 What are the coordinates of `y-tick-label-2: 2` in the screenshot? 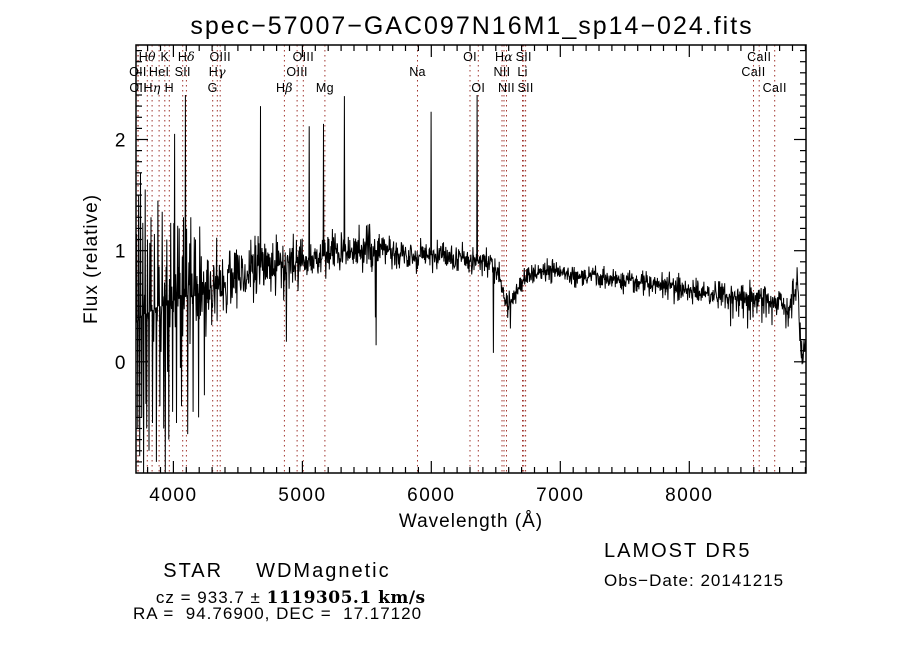 It's located at (121, 140).